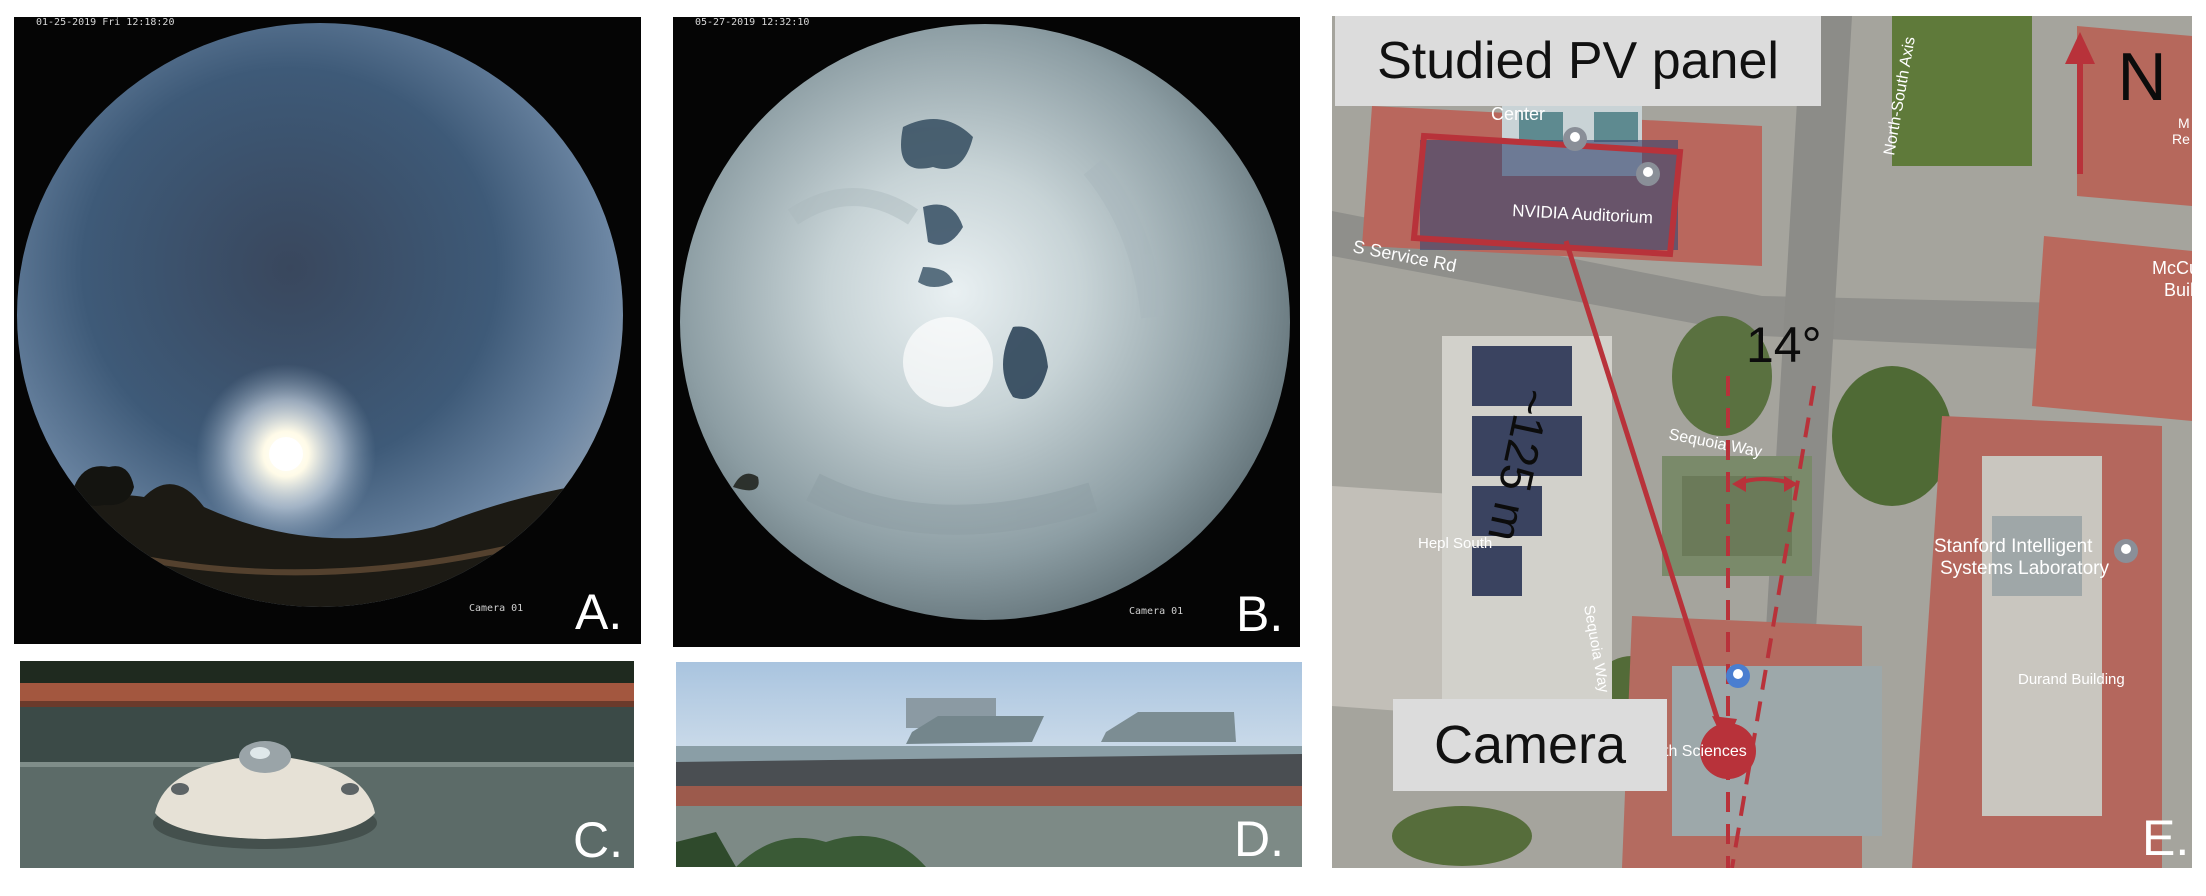 This screenshot has width=2206, height=896. What do you see at coordinates (2181, 139) in the screenshot?
I see `map-label-re: Re` at bounding box center [2181, 139].